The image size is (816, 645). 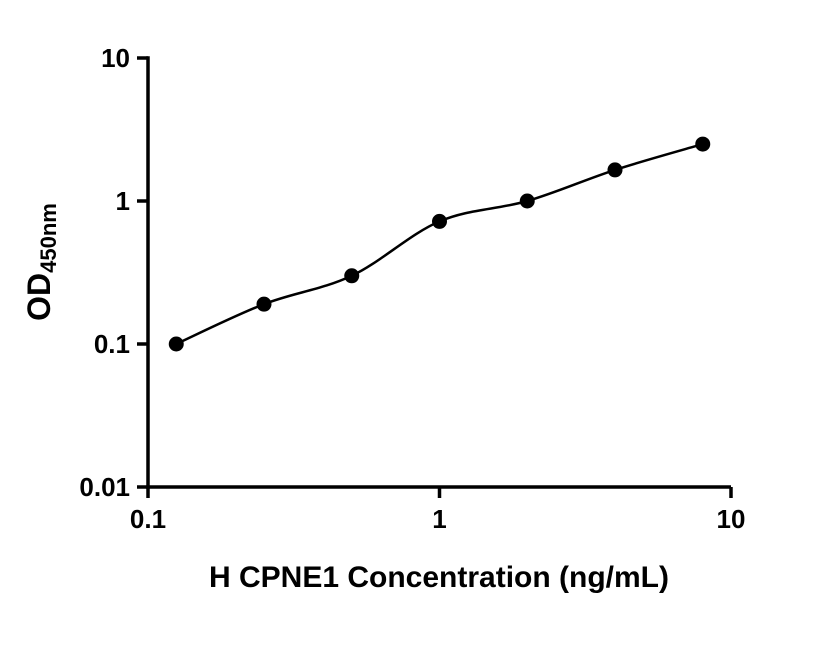 I want to click on x-axis-tick-label: 1, so click(x=439, y=519).